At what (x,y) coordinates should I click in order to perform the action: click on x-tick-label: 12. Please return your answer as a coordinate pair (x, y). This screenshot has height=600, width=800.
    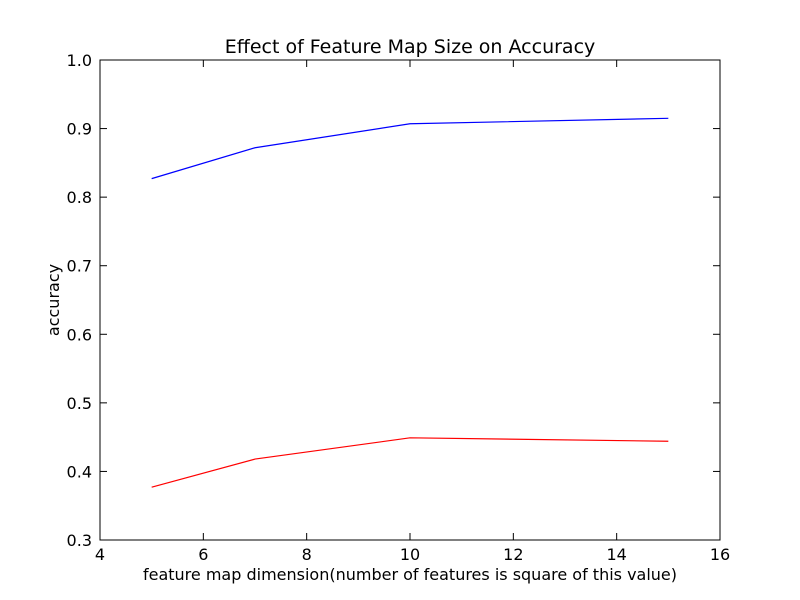
    Looking at the image, I should click on (513, 554).